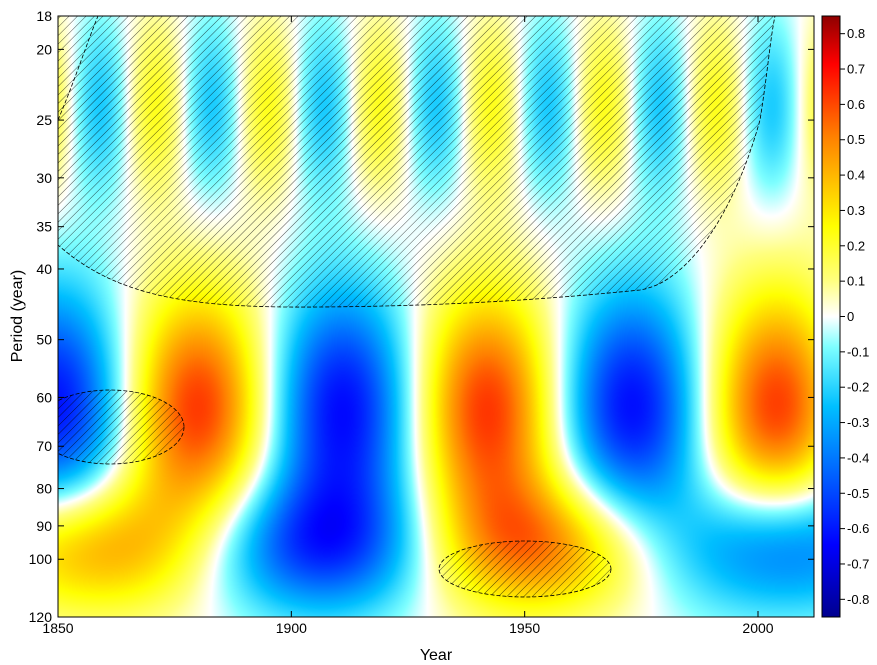  What do you see at coordinates (856, 281) in the screenshot?
I see `colorbar-tick-label: 0.1` at bounding box center [856, 281].